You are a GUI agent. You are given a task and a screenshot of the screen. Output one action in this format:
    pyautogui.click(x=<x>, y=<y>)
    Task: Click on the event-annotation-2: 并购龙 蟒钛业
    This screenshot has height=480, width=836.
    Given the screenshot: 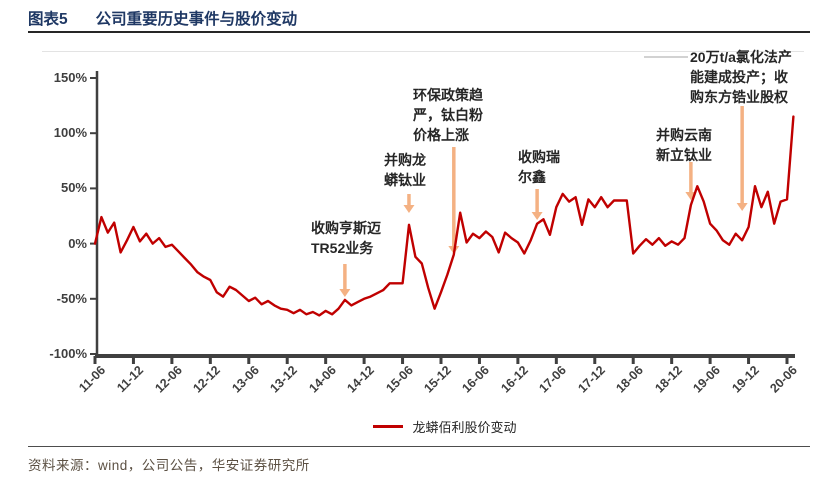 What is the action you would take?
    pyautogui.click(x=405, y=170)
    